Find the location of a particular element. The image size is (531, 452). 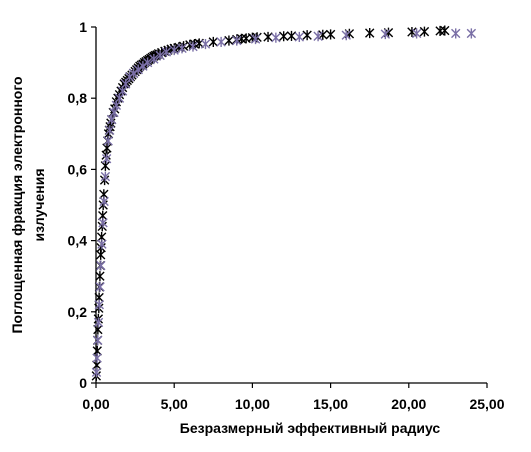

y-tick-label: 0,2 is located at coordinates (78, 312).